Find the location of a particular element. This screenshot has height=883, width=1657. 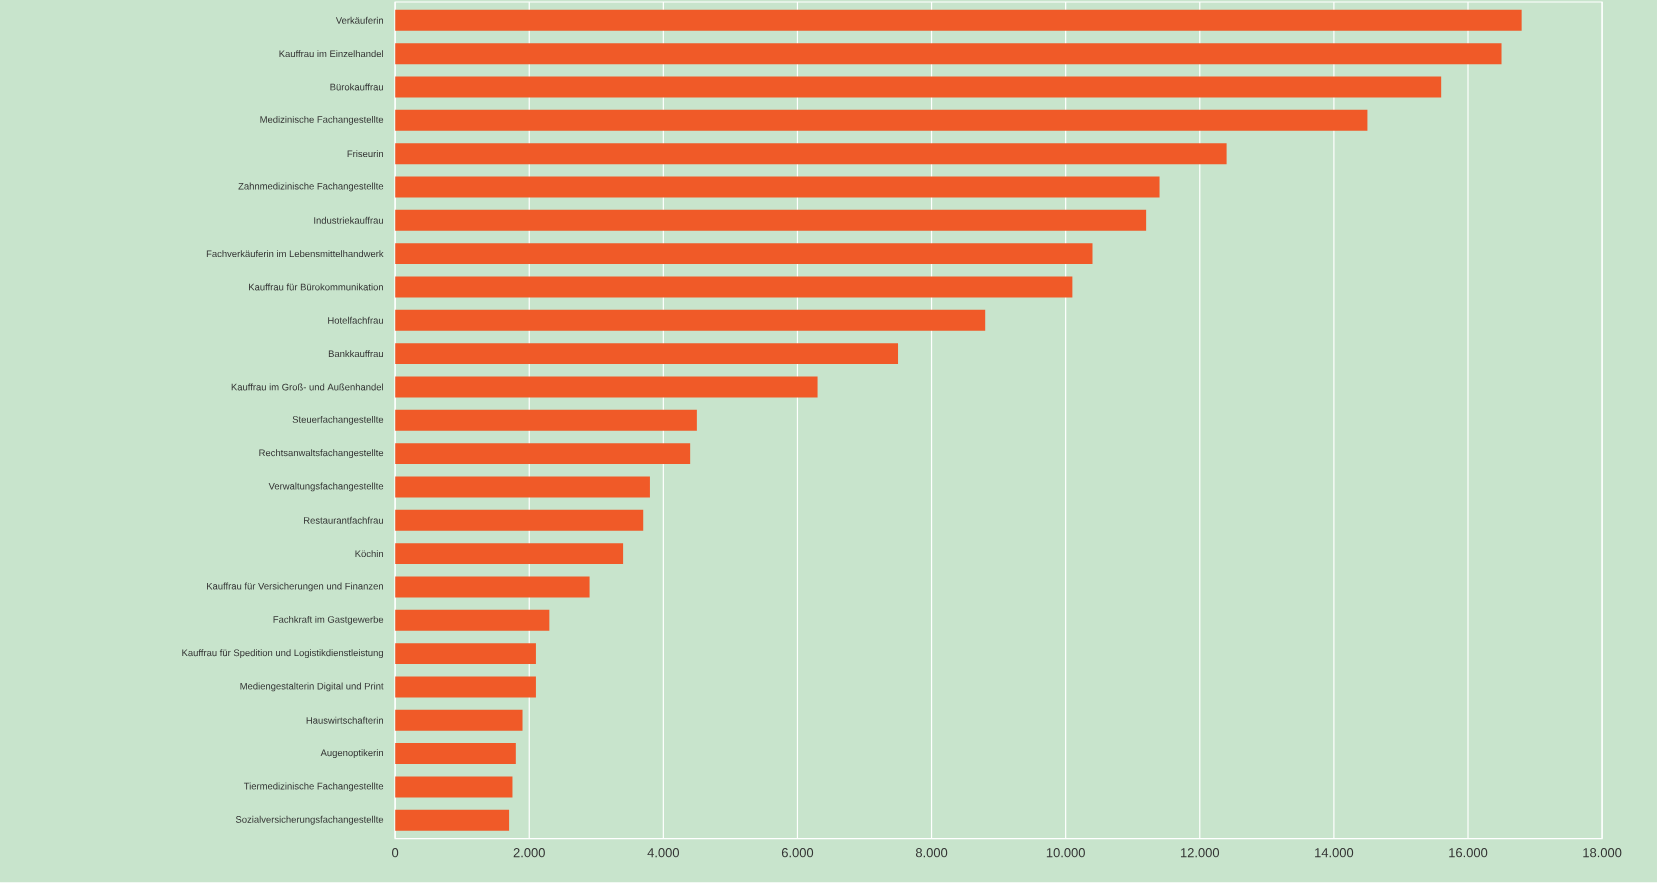

x-tick-label: 14.000 is located at coordinates (1334, 853).